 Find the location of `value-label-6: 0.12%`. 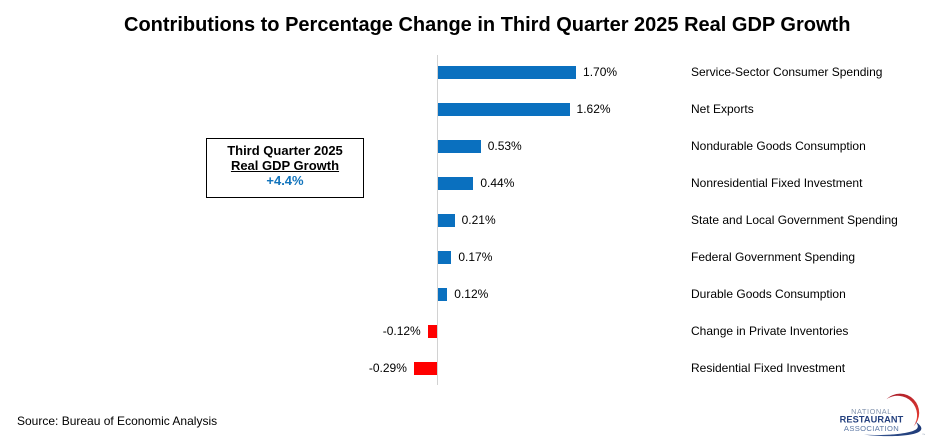

value-label-6: 0.12% is located at coordinates (471, 294).